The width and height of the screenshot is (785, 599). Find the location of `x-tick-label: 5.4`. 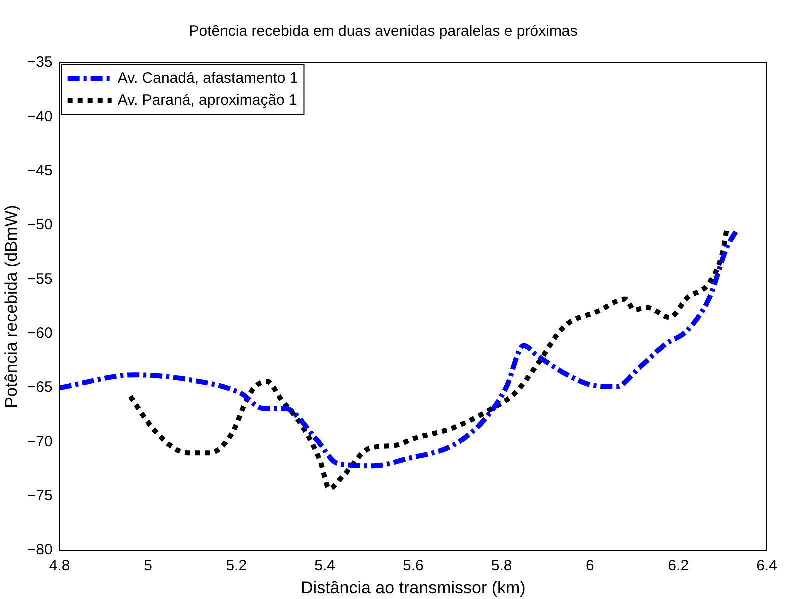

x-tick-label: 5.4 is located at coordinates (325, 566).